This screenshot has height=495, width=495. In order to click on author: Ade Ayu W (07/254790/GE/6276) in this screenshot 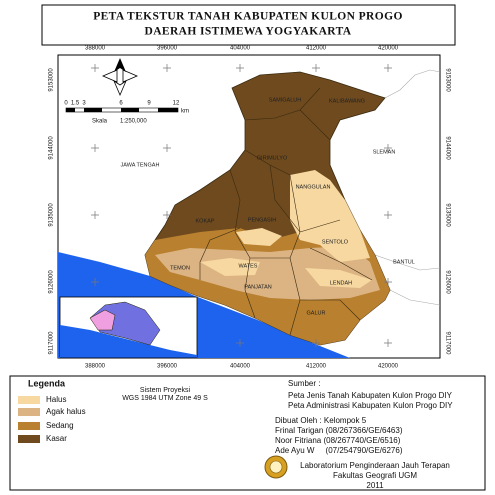, I will do `click(339, 450)`.